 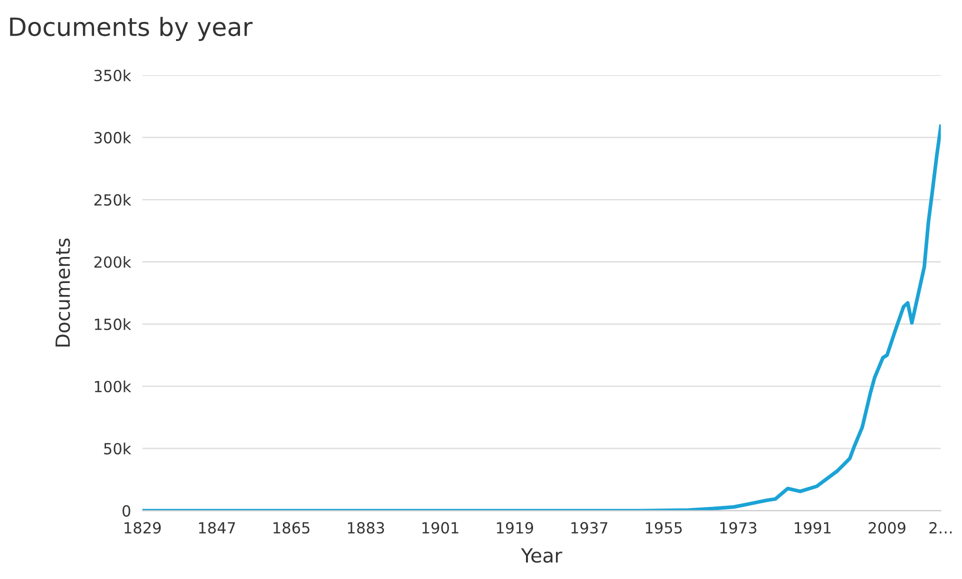 What do you see at coordinates (738, 528) in the screenshot?
I see `x-tick-label: 1973` at bounding box center [738, 528].